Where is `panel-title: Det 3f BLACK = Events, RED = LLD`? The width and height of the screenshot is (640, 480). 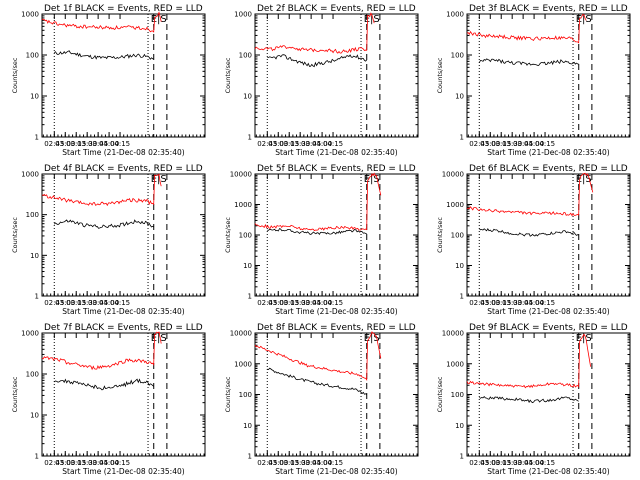 panel-title: Det 3f BLACK = Events, RED = LLD is located at coordinates (548, 9).